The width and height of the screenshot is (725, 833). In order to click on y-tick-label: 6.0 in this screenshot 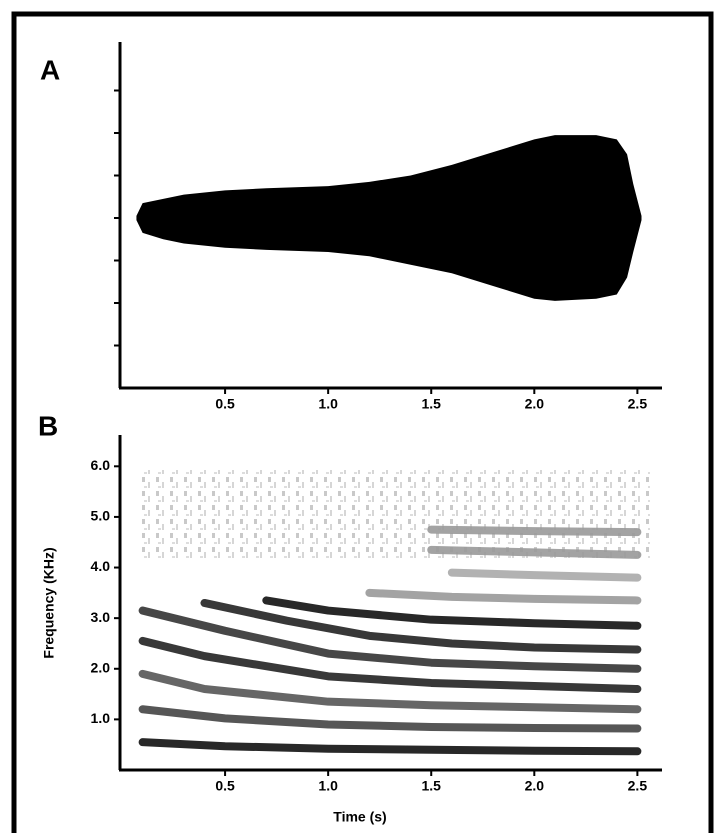, I will do `click(101, 465)`.